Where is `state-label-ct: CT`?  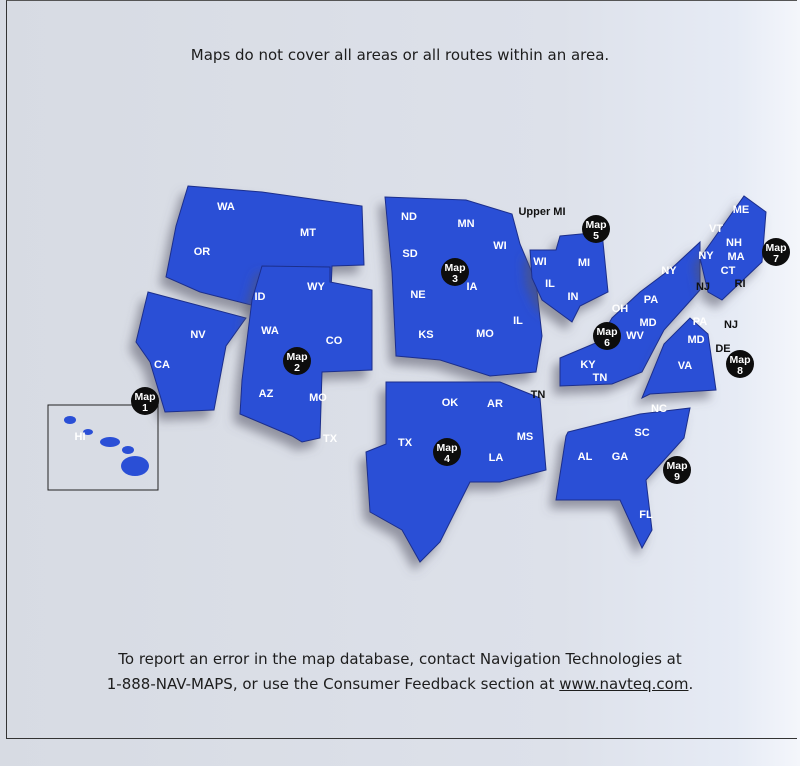 state-label-ct: CT is located at coordinates (728, 271).